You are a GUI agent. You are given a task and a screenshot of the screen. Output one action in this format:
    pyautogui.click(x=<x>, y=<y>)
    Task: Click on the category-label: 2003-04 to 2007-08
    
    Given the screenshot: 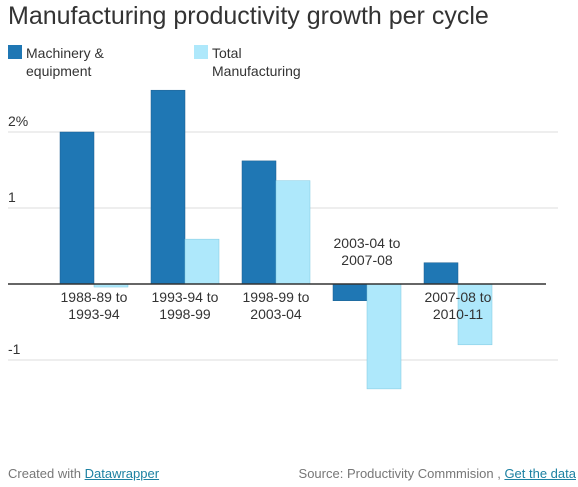 What is the action you would take?
    pyautogui.click(x=367, y=251)
    